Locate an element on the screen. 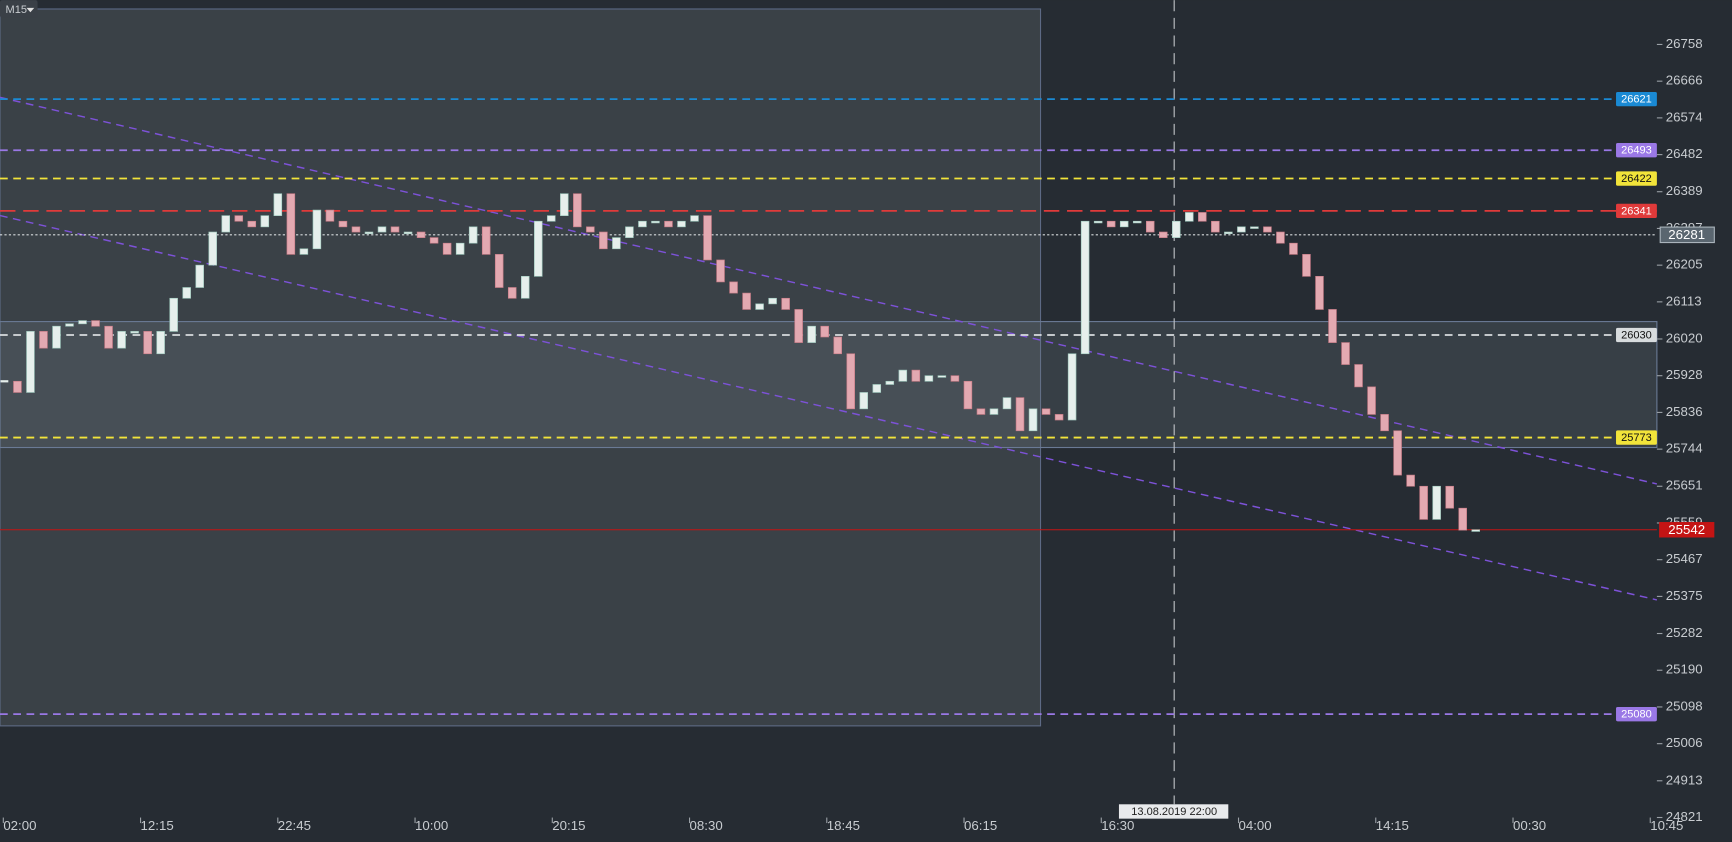  y-tick-label: 25006 is located at coordinates (1684, 742).